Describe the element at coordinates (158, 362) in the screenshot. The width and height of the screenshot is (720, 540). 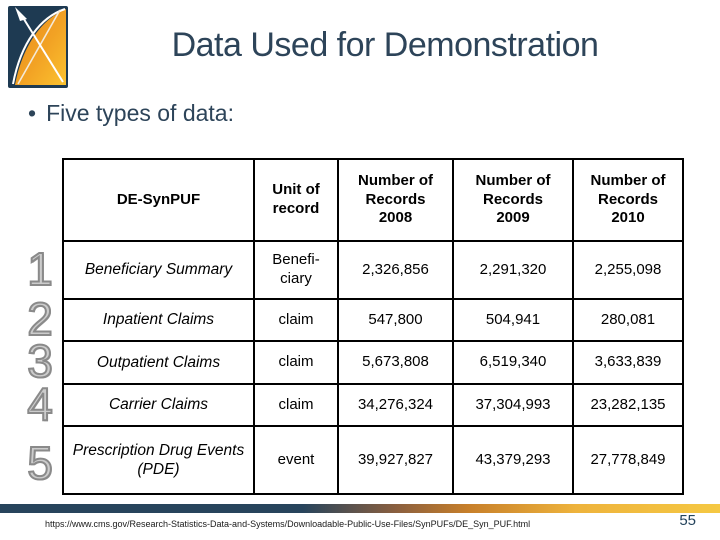
I see `row-label: Outpatient Claims` at that location.